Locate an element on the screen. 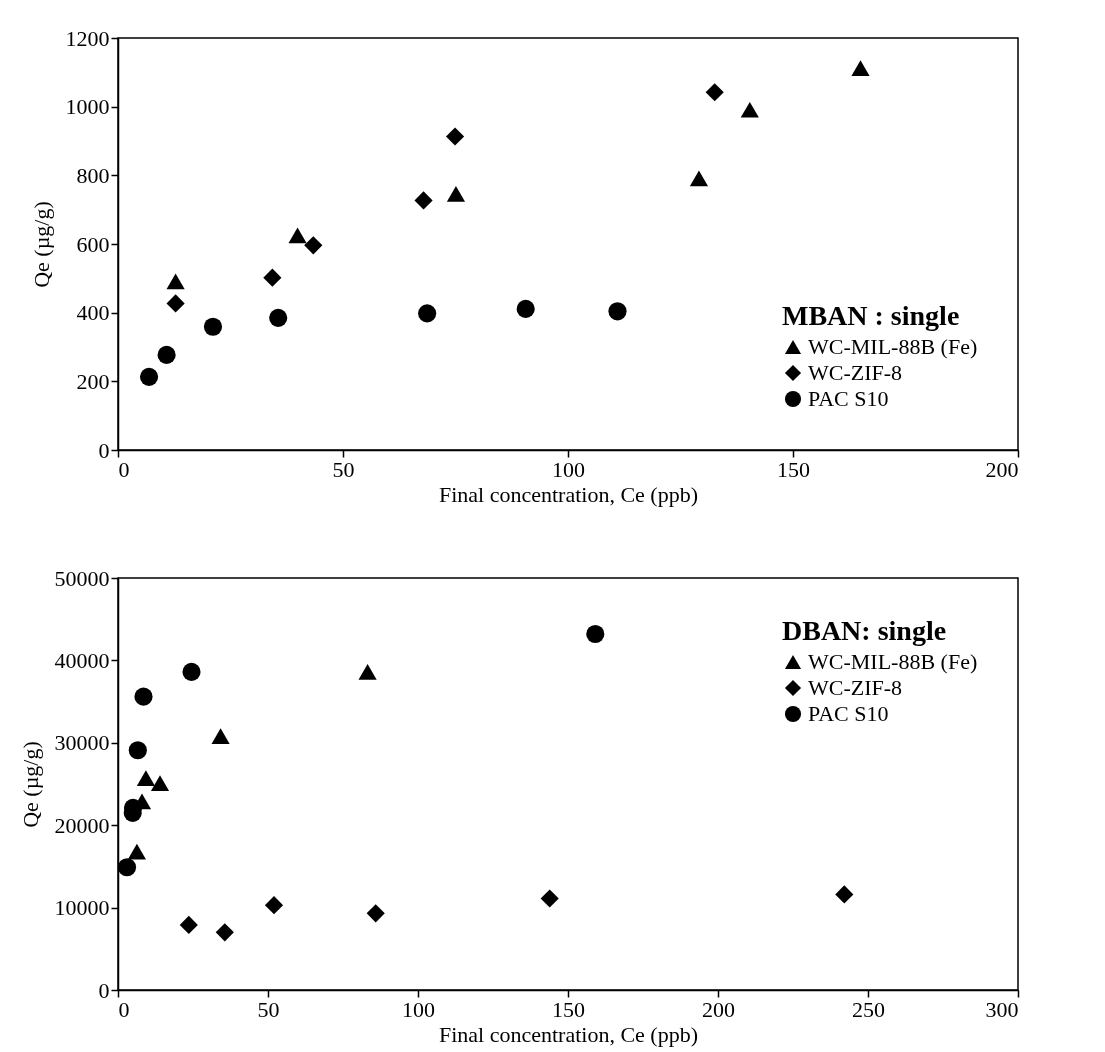 The image size is (1105, 1052). y-tick-label: 1200 is located at coordinates (87, 38).